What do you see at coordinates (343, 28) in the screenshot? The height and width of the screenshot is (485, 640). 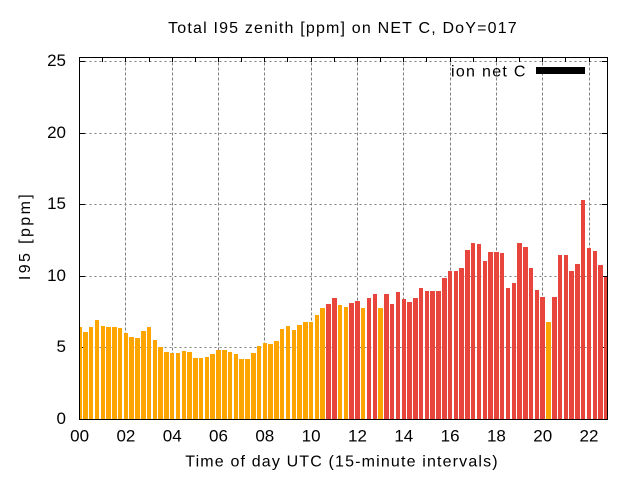 I see `svg-text:Total I95 zenith [ppm] on NET: Total I95 zenith [ppm] on NET C, DoY=017` at bounding box center [343, 28].